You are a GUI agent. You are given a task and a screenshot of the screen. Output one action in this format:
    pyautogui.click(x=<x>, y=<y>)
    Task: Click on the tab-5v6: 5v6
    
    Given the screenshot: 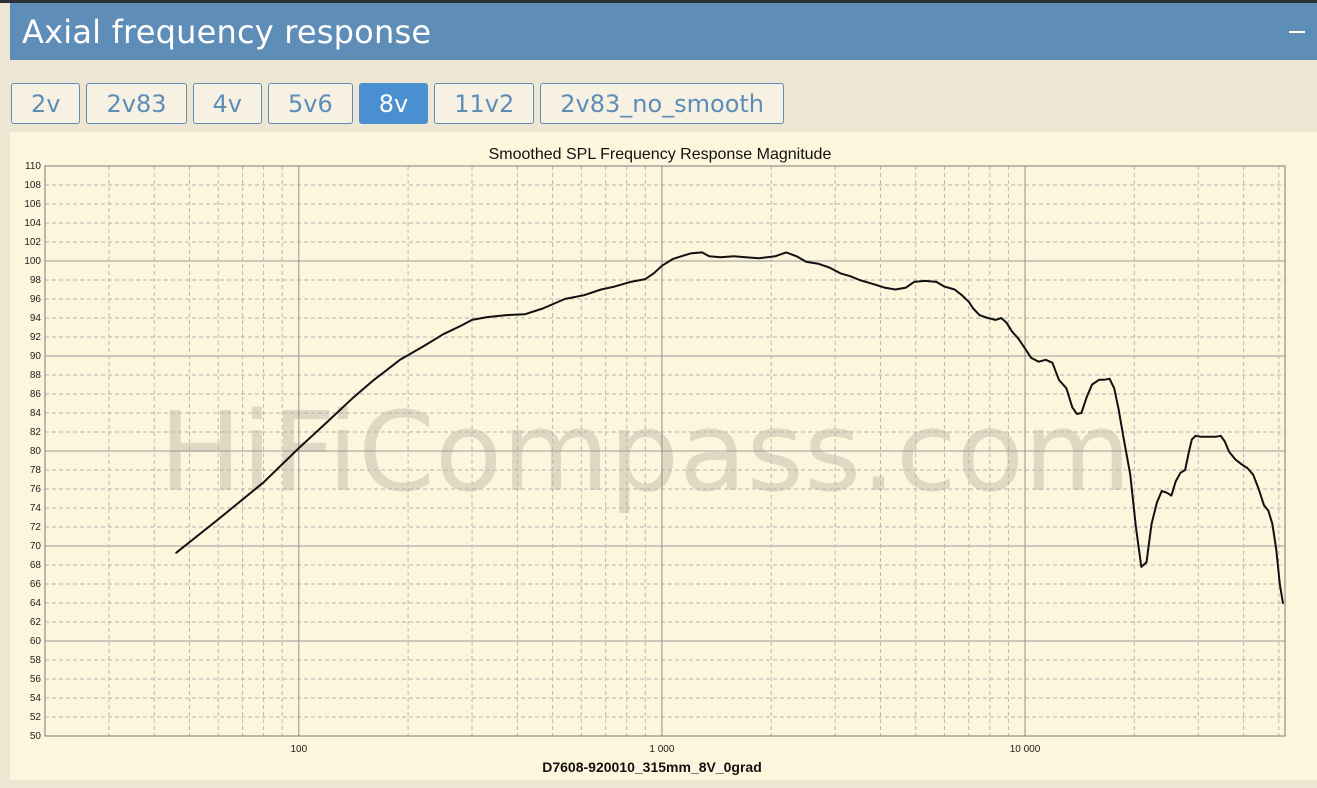 What is the action you would take?
    pyautogui.click(x=310, y=103)
    